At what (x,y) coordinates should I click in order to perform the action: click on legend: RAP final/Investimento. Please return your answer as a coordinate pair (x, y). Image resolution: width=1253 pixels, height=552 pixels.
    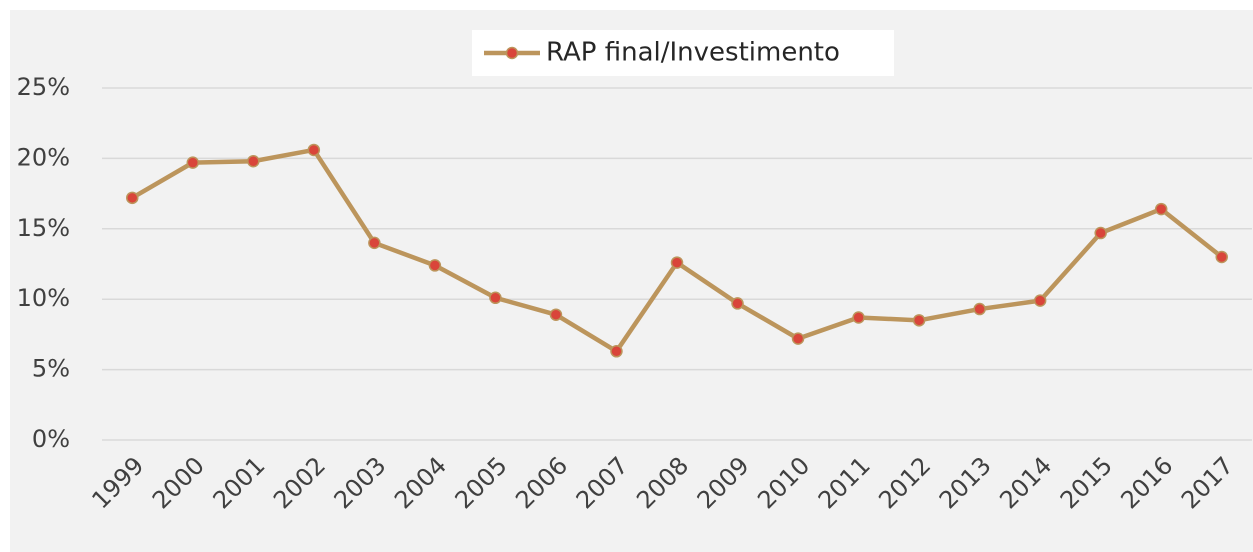
    Looking at the image, I should click on (683, 53).